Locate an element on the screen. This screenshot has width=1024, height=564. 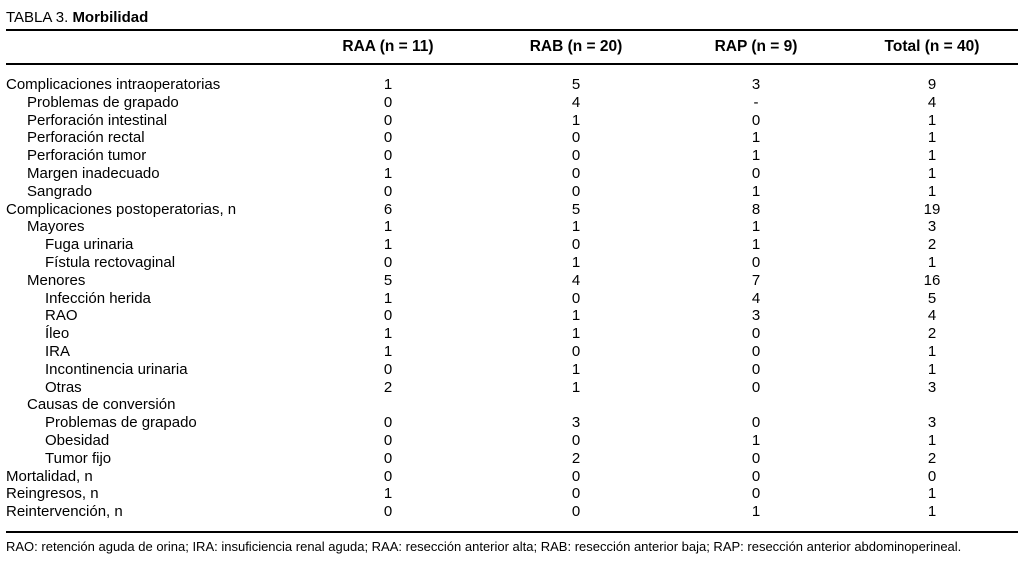
row-label: Fístula rectovaginal is located at coordinates (110, 262).